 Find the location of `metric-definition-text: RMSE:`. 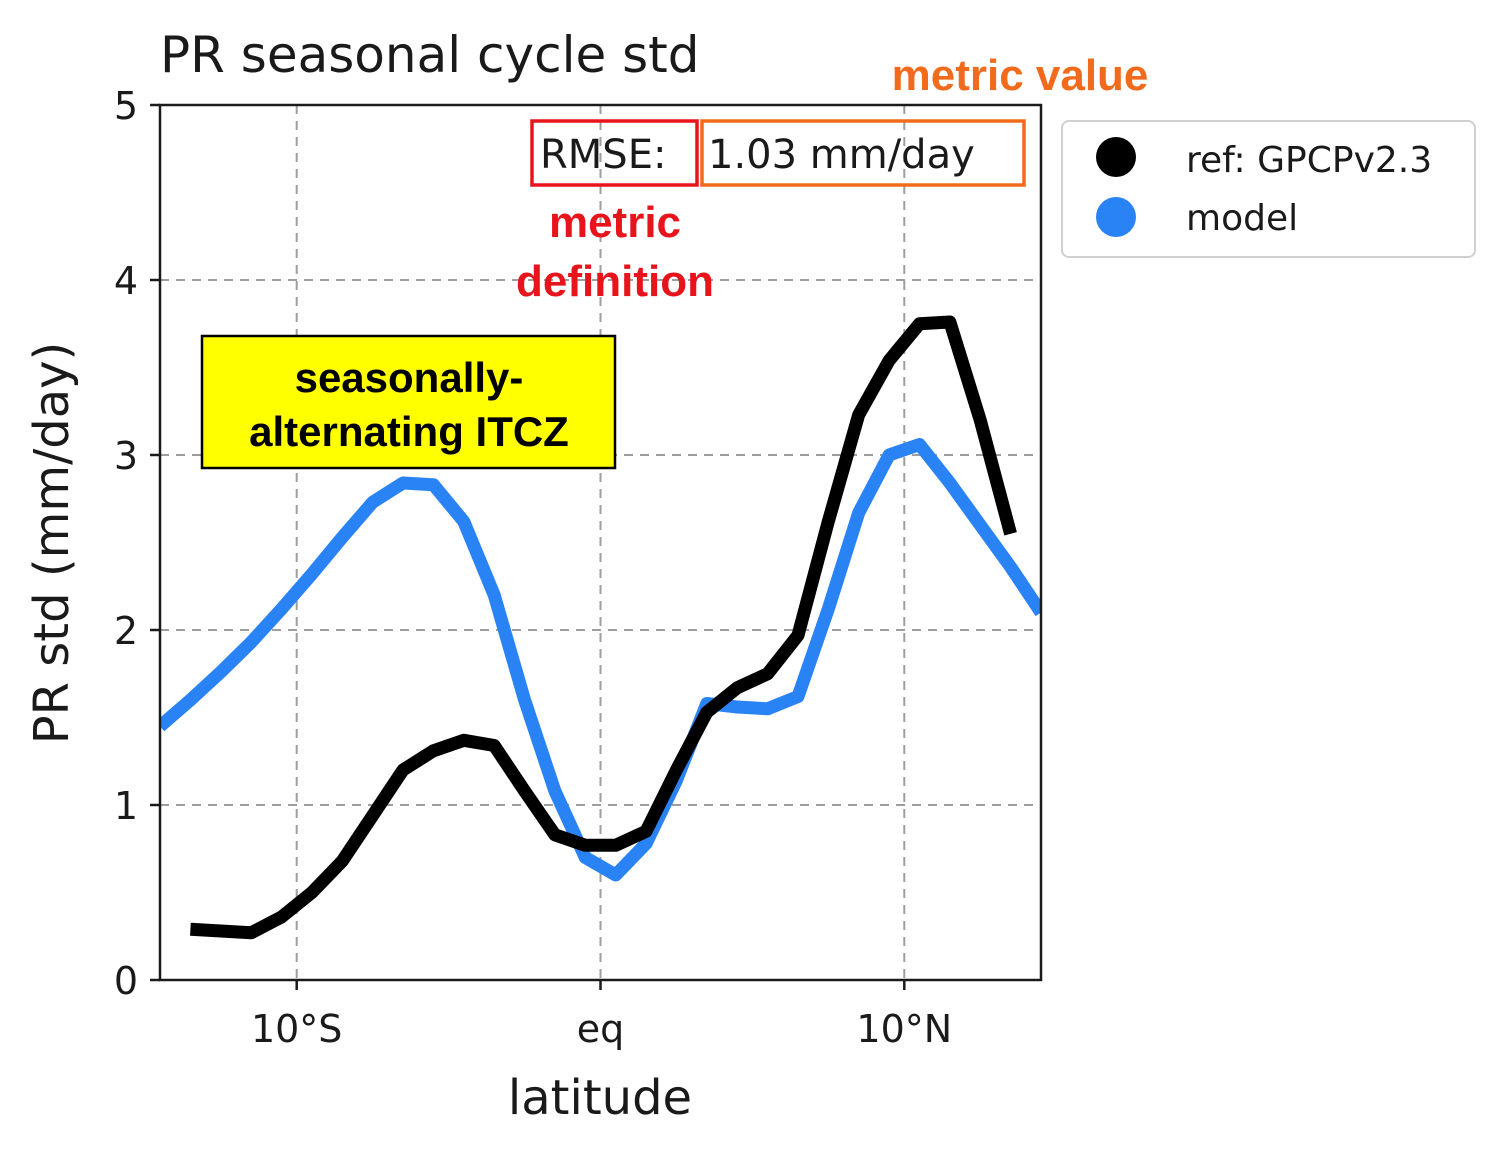

metric-definition-text: RMSE: is located at coordinates (603, 155).